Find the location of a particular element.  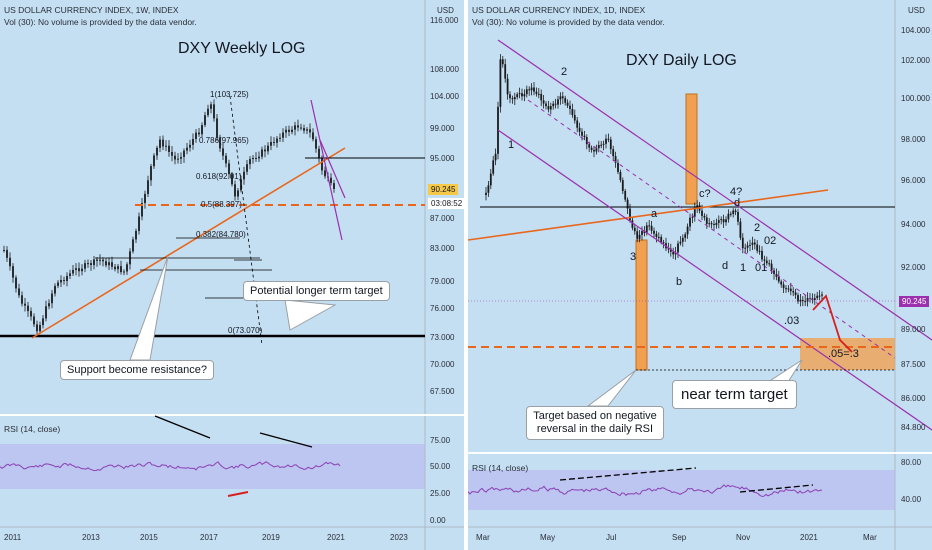

weekly-price-tick: 104.000 is located at coordinates (444, 96).